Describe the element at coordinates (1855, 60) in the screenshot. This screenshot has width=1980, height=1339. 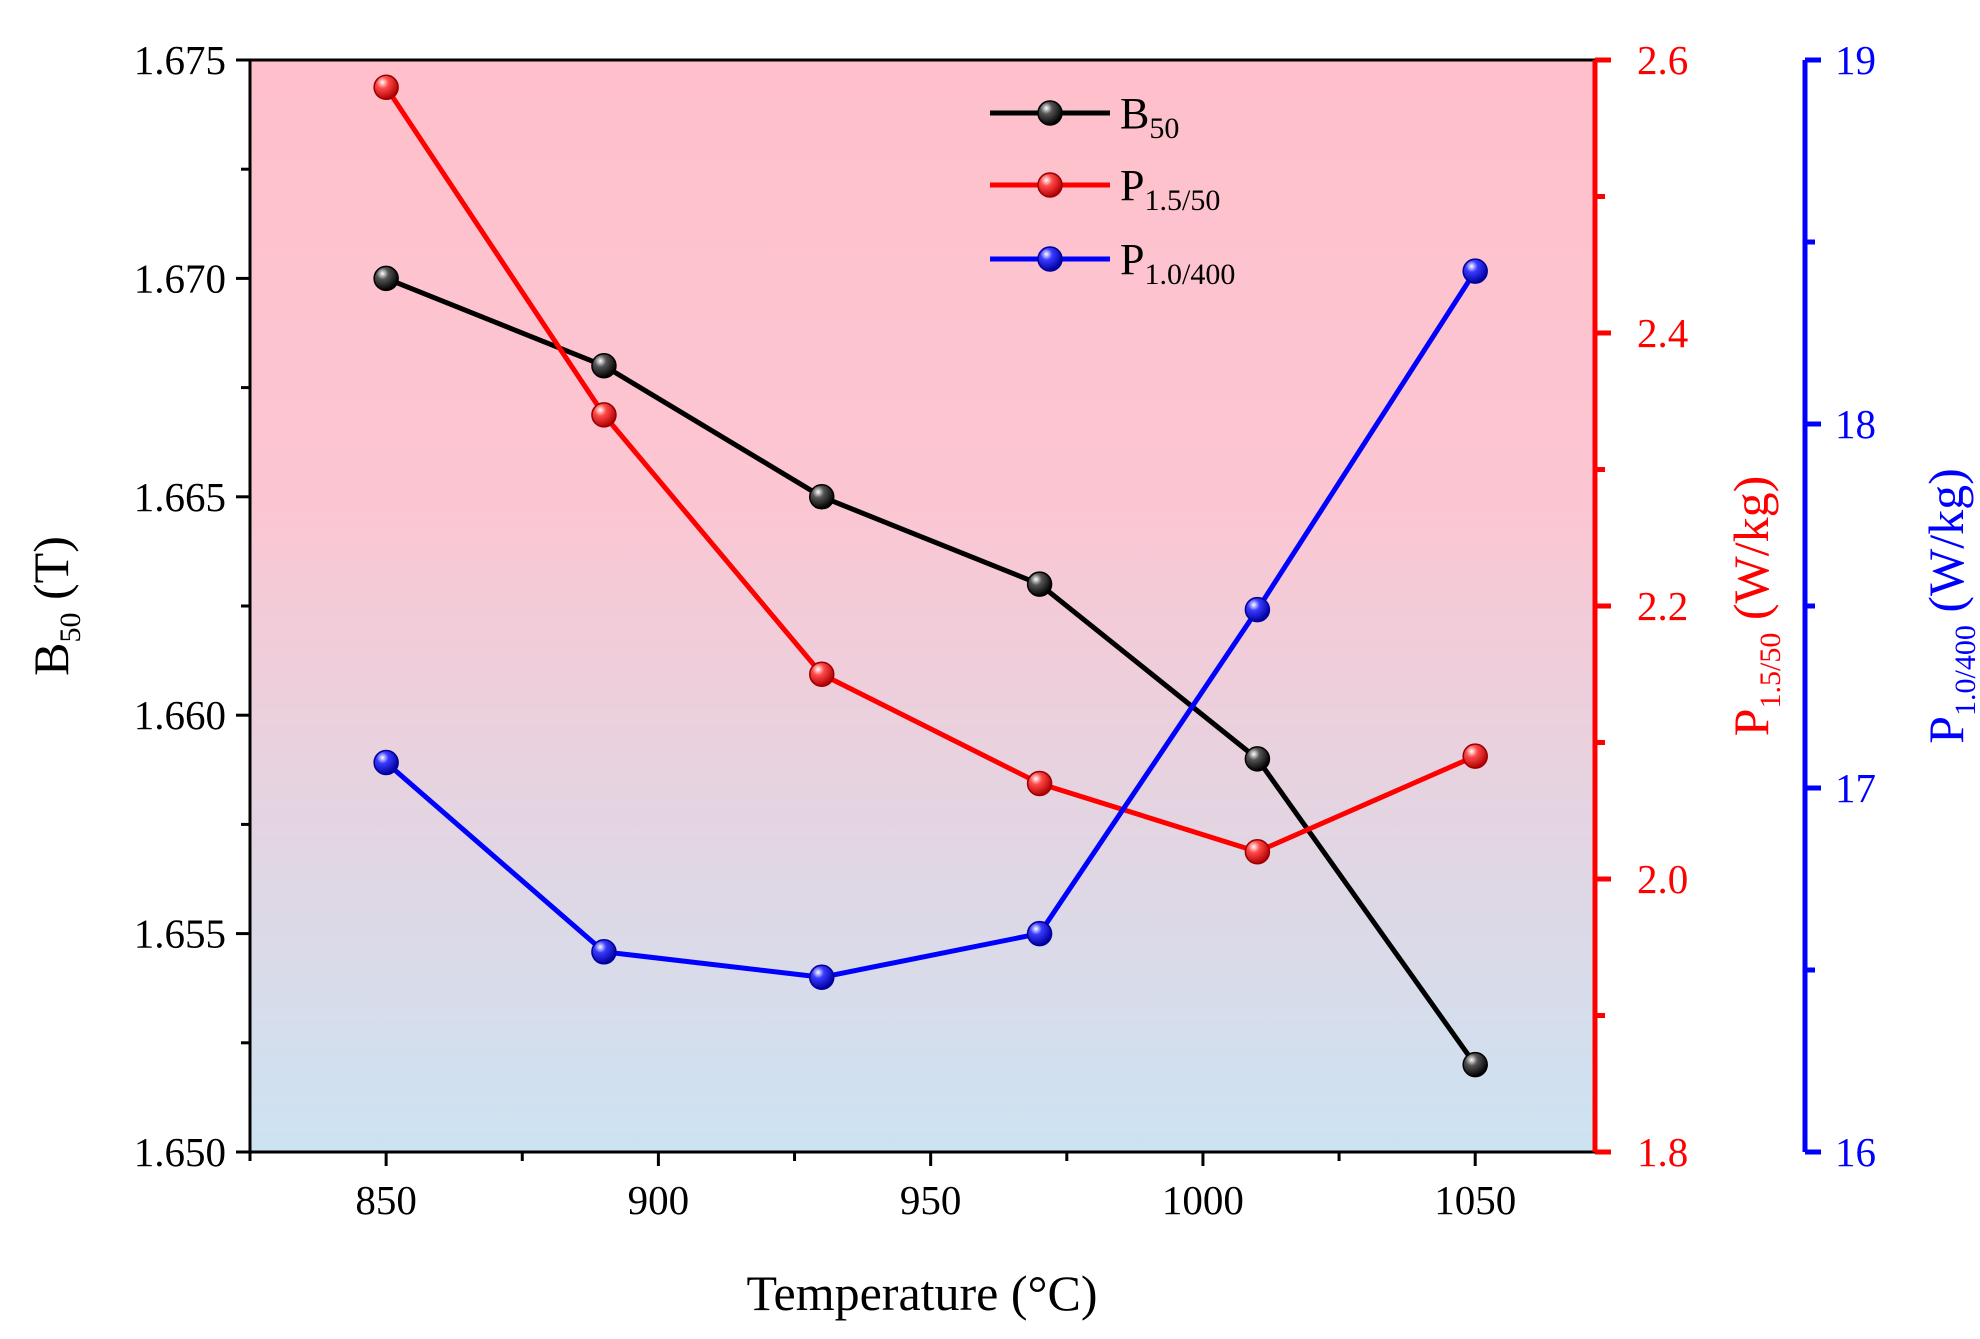
I see `right2-tick-label: 19` at that location.